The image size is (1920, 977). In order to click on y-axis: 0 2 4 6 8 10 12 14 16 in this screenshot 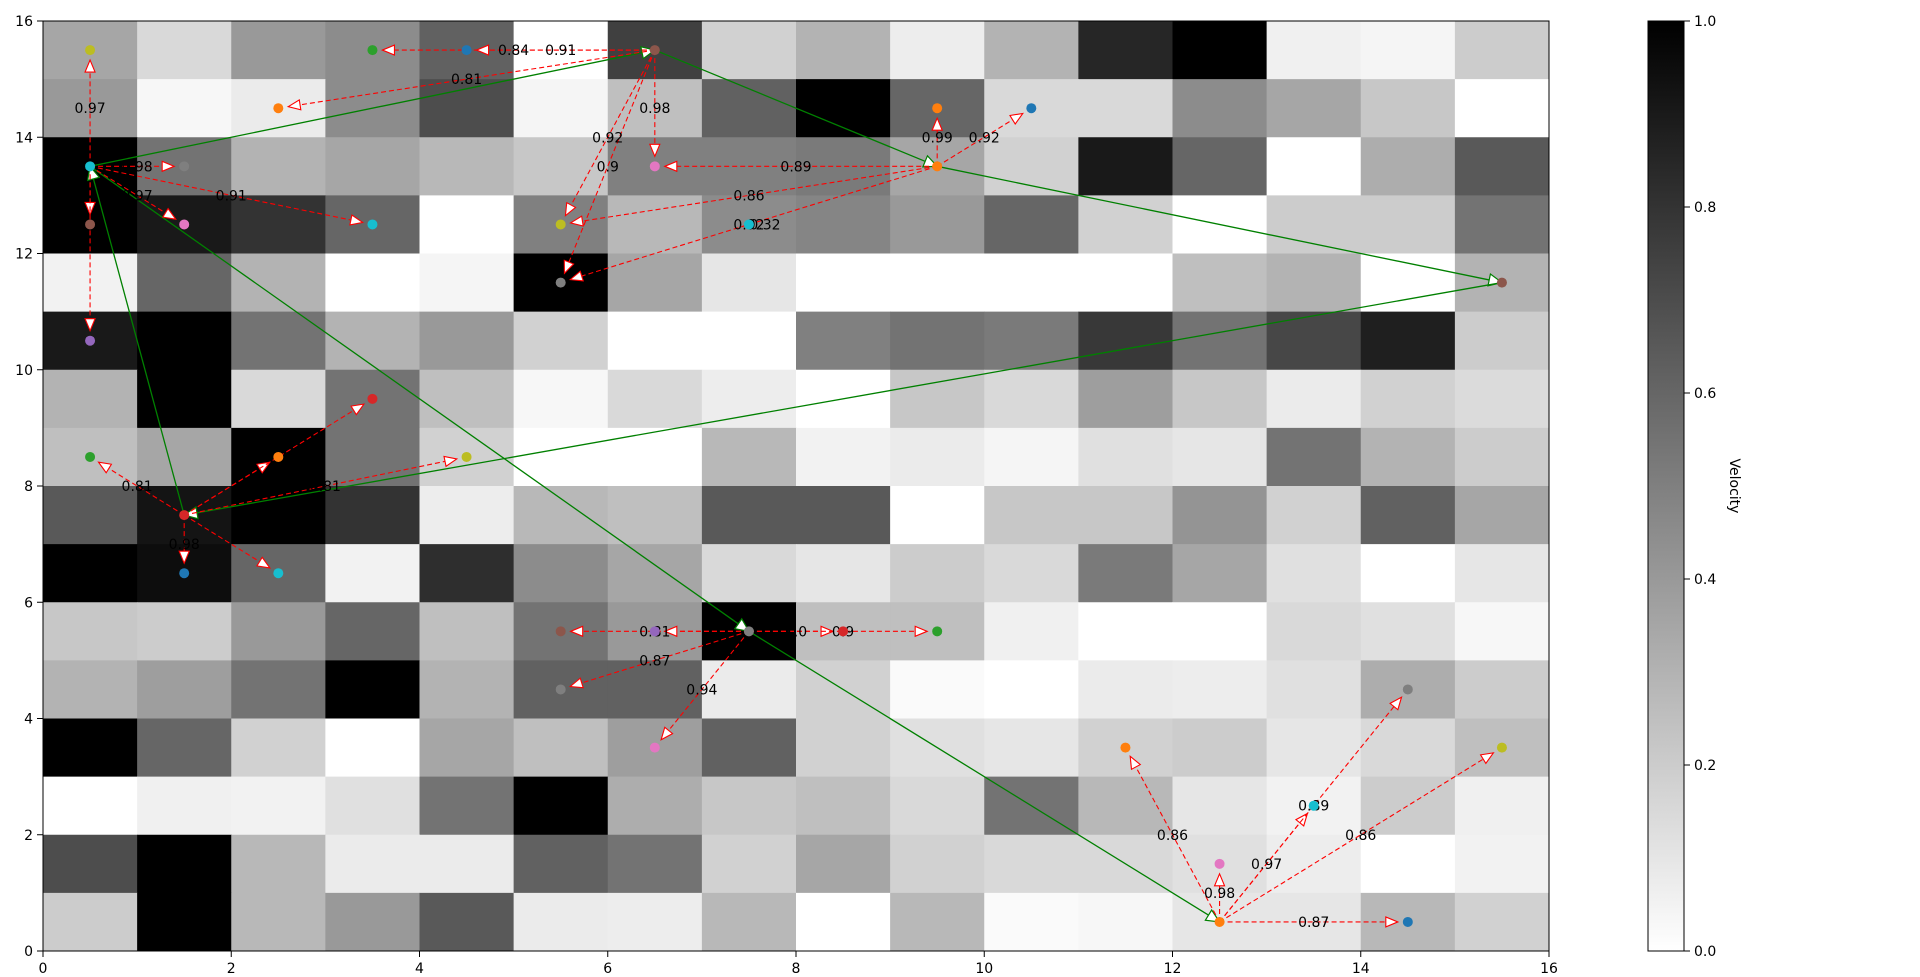, I will do `click(29, 487)`.